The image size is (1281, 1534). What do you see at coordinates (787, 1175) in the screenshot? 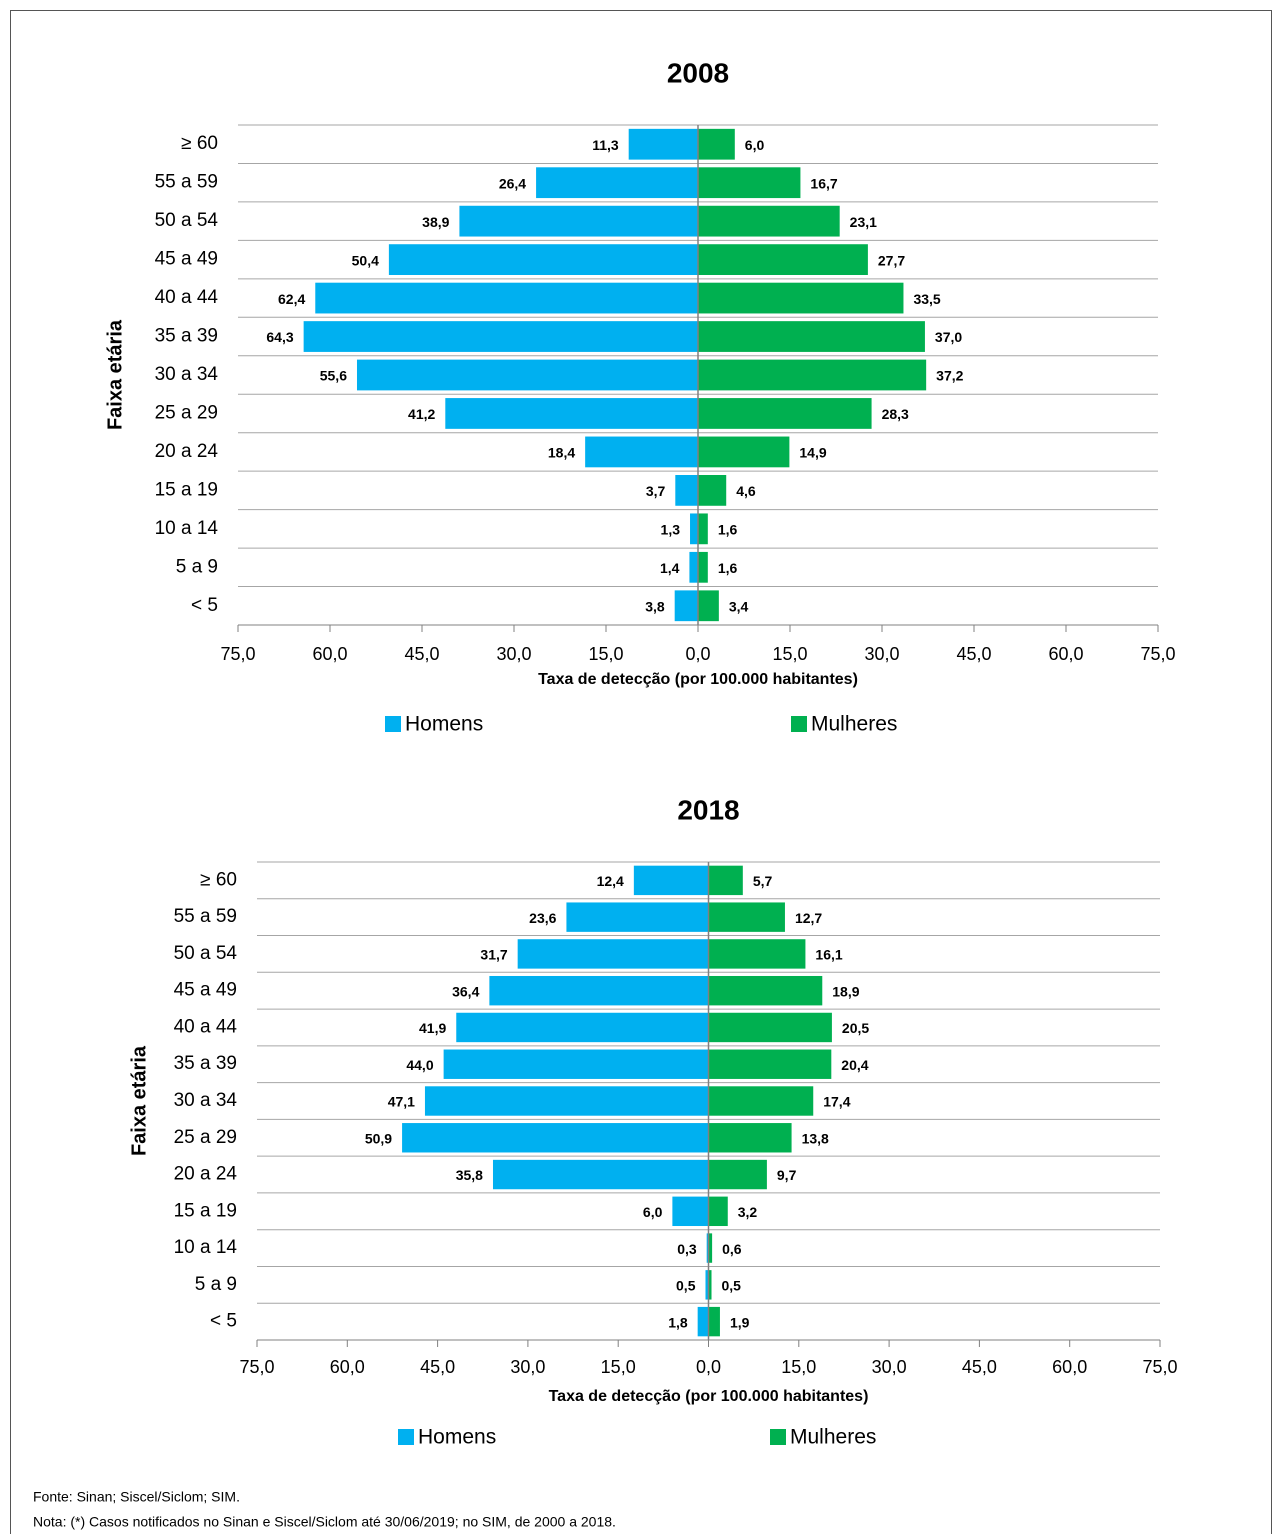
I see `data-label: 9,7` at bounding box center [787, 1175].